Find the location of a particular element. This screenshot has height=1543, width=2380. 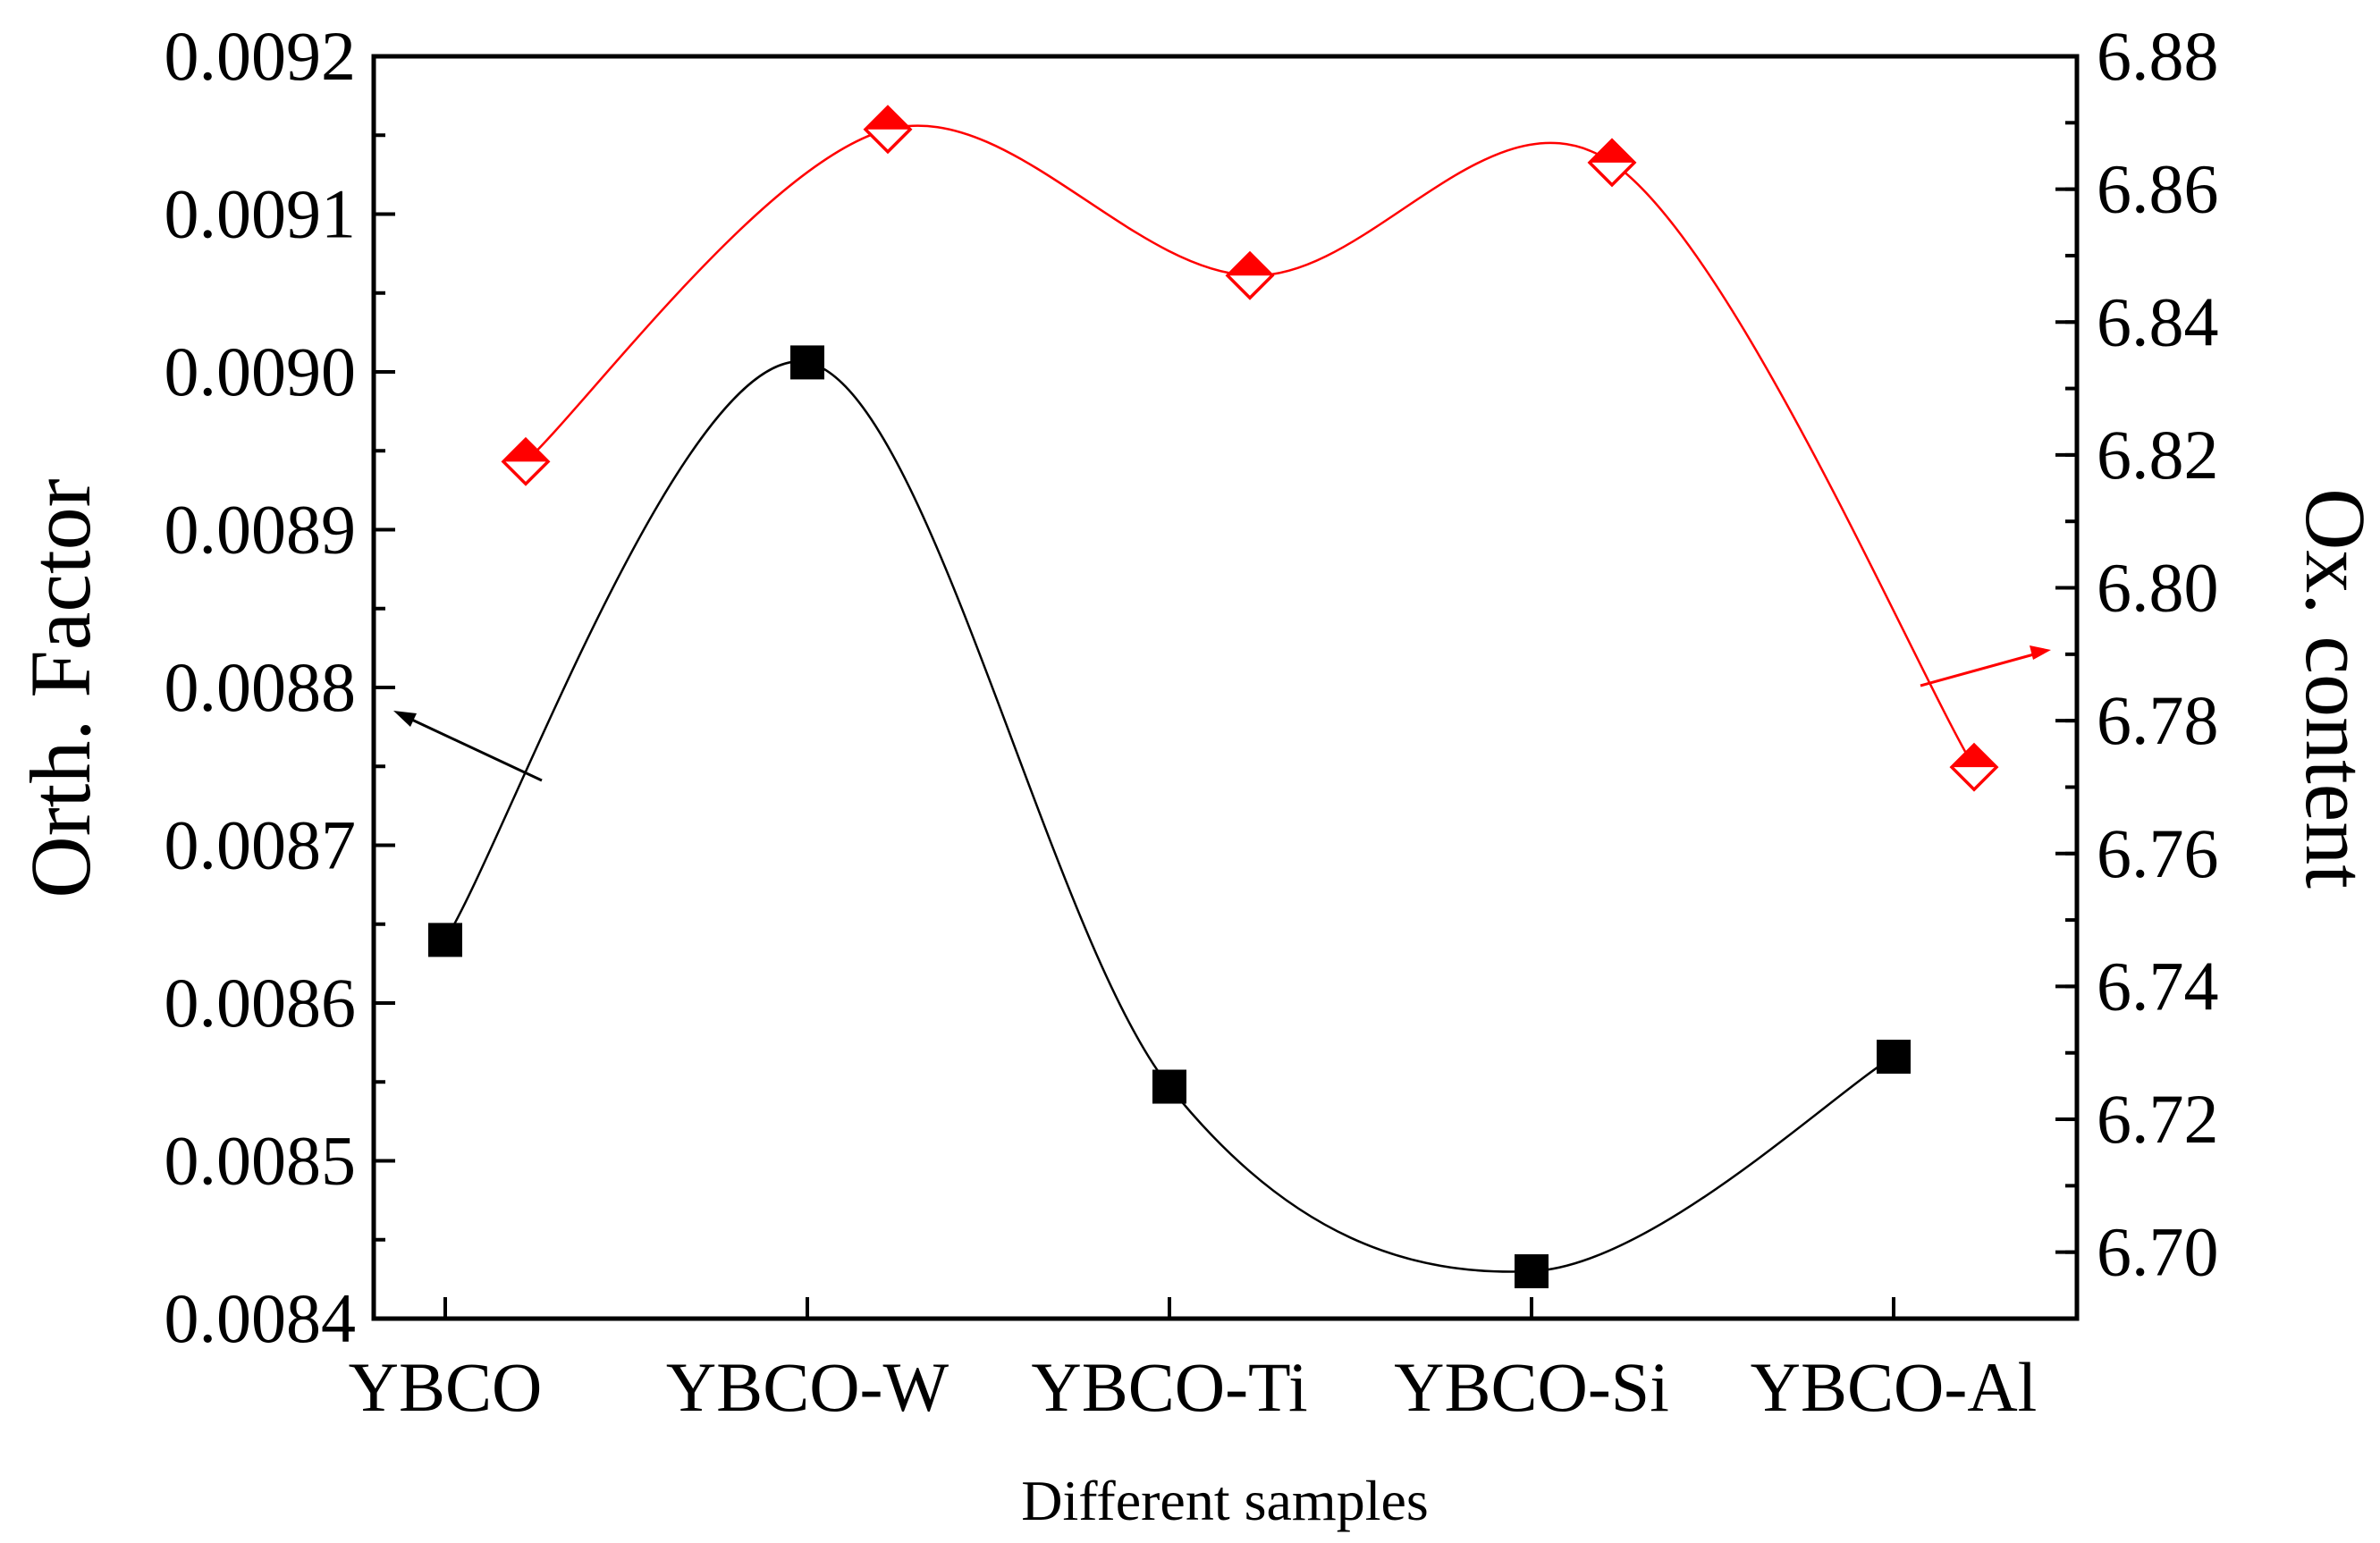

y-right-tick-label: 6.82 is located at coordinates (2158, 454).